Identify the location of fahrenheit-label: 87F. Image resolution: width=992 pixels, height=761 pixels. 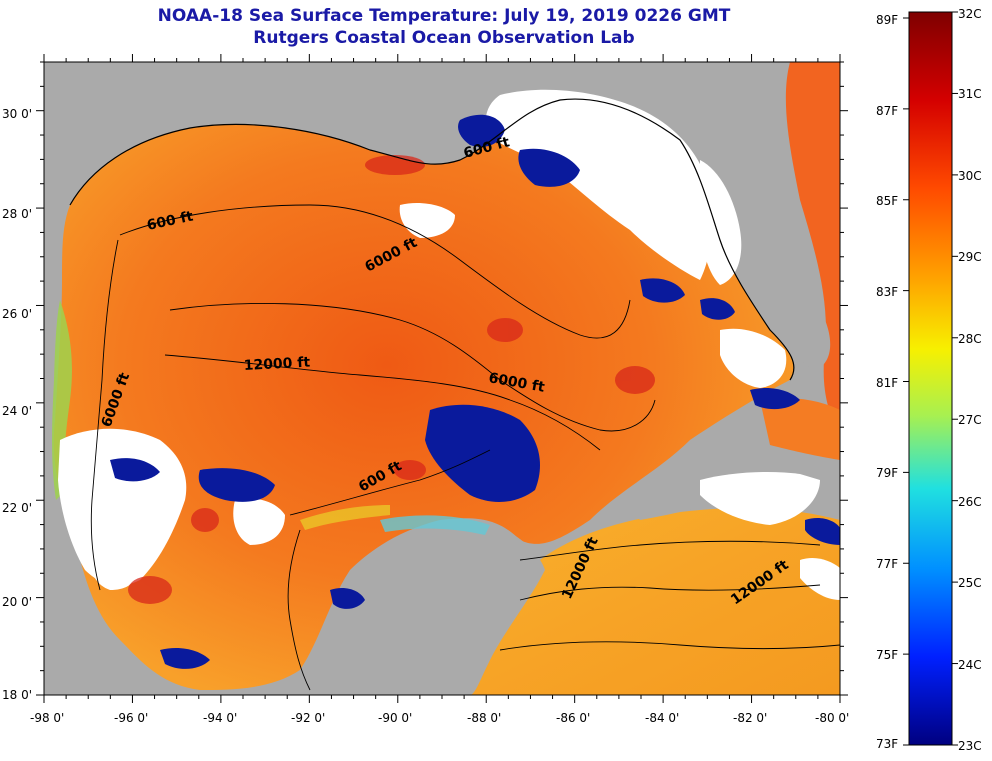
(887, 111).